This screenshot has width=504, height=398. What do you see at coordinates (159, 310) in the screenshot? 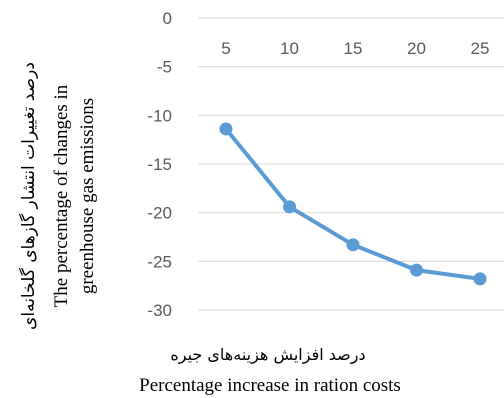
I see `y-tick-label: -30` at bounding box center [159, 310].